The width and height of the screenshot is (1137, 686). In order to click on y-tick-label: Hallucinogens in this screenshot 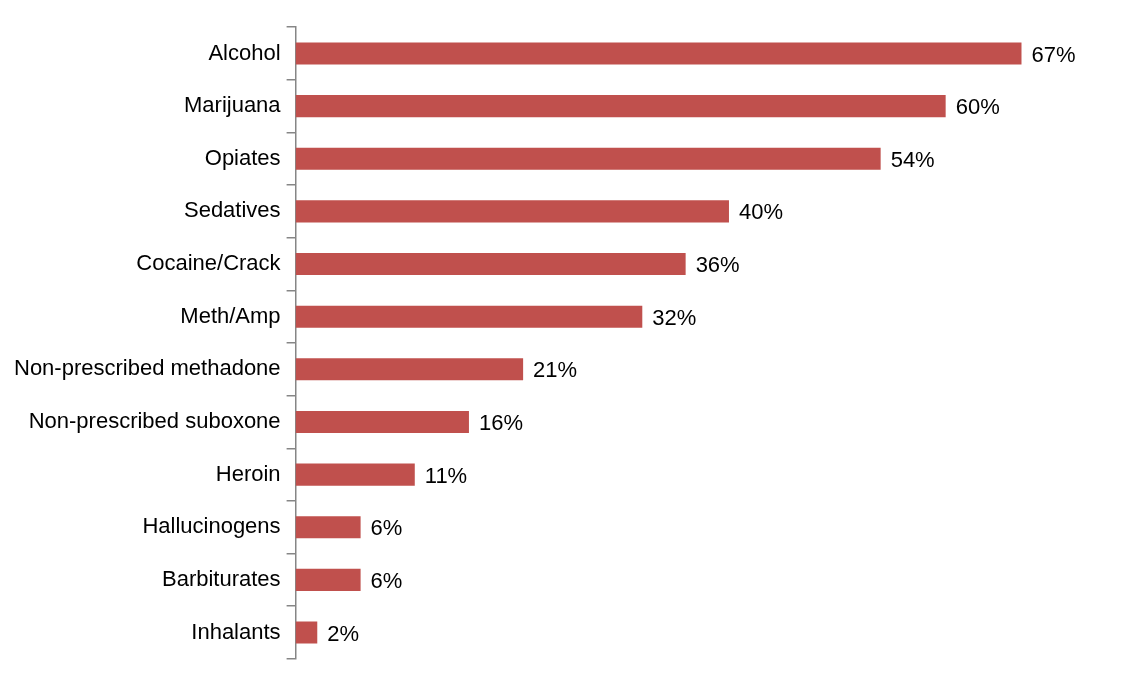, I will do `click(211, 526)`.